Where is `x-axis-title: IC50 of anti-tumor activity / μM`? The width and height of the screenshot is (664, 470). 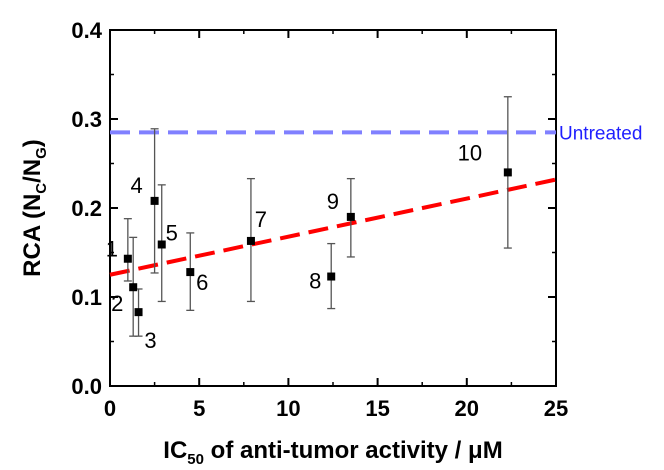
x-axis-title: IC50 of anti-tumor activity / μM is located at coordinates (332, 452).